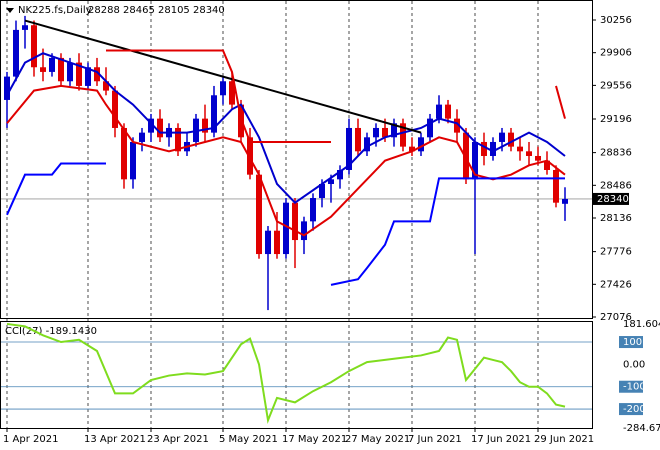  I want to click on y-tick-label: 28486, so click(616, 185).